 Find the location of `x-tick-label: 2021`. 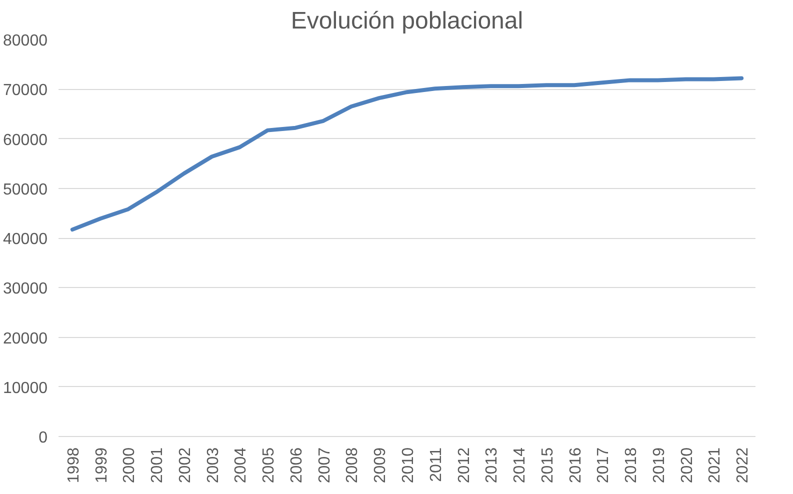

x-tick-label: 2021 is located at coordinates (715, 465).